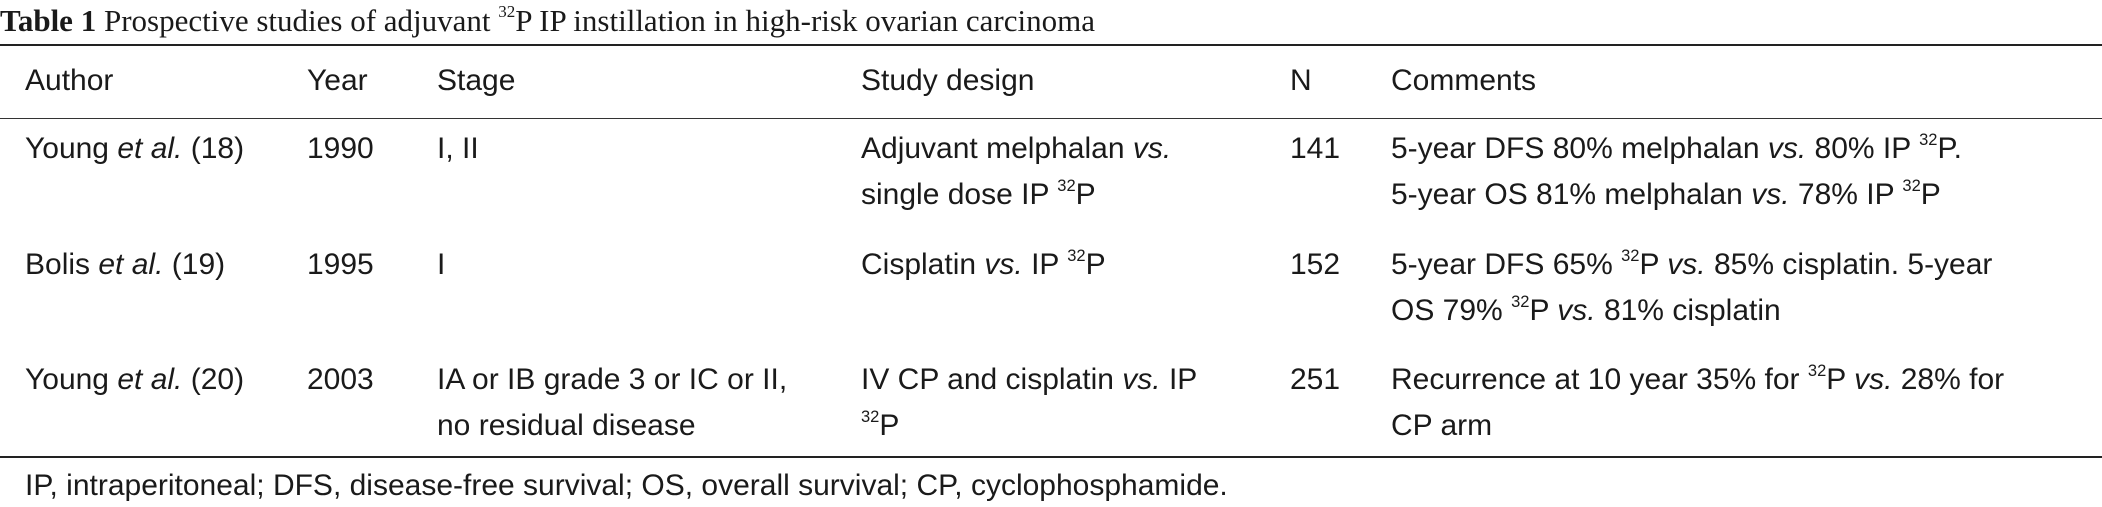 This screenshot has width=2102, height=507. What do you see at coordinates (217, 148) in the screenshot?
I see `author-reference: (18)` at bounding box center [217, 148].